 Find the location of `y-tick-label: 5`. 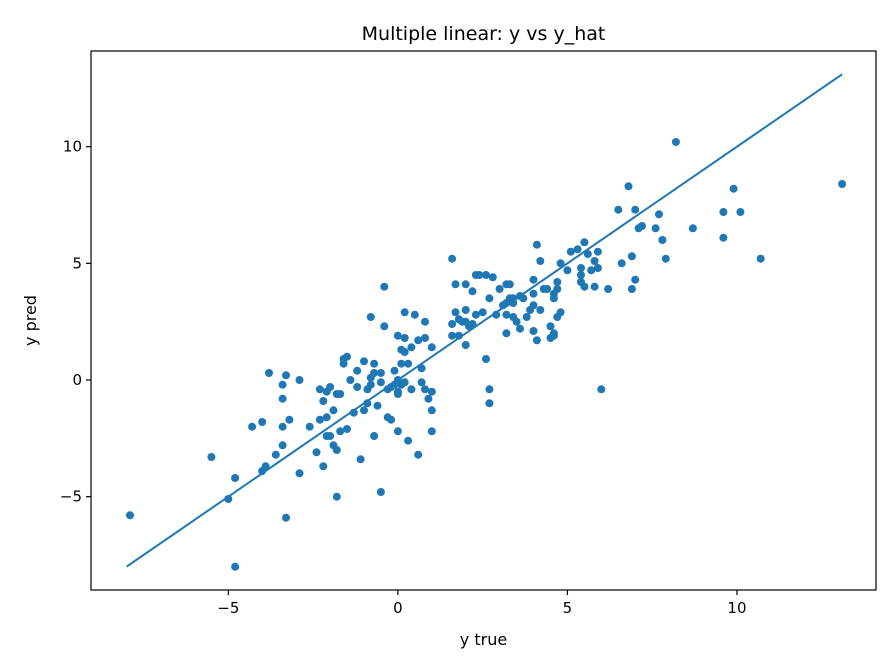

y-tick-label: 5 is located at coordinates (77, 263).